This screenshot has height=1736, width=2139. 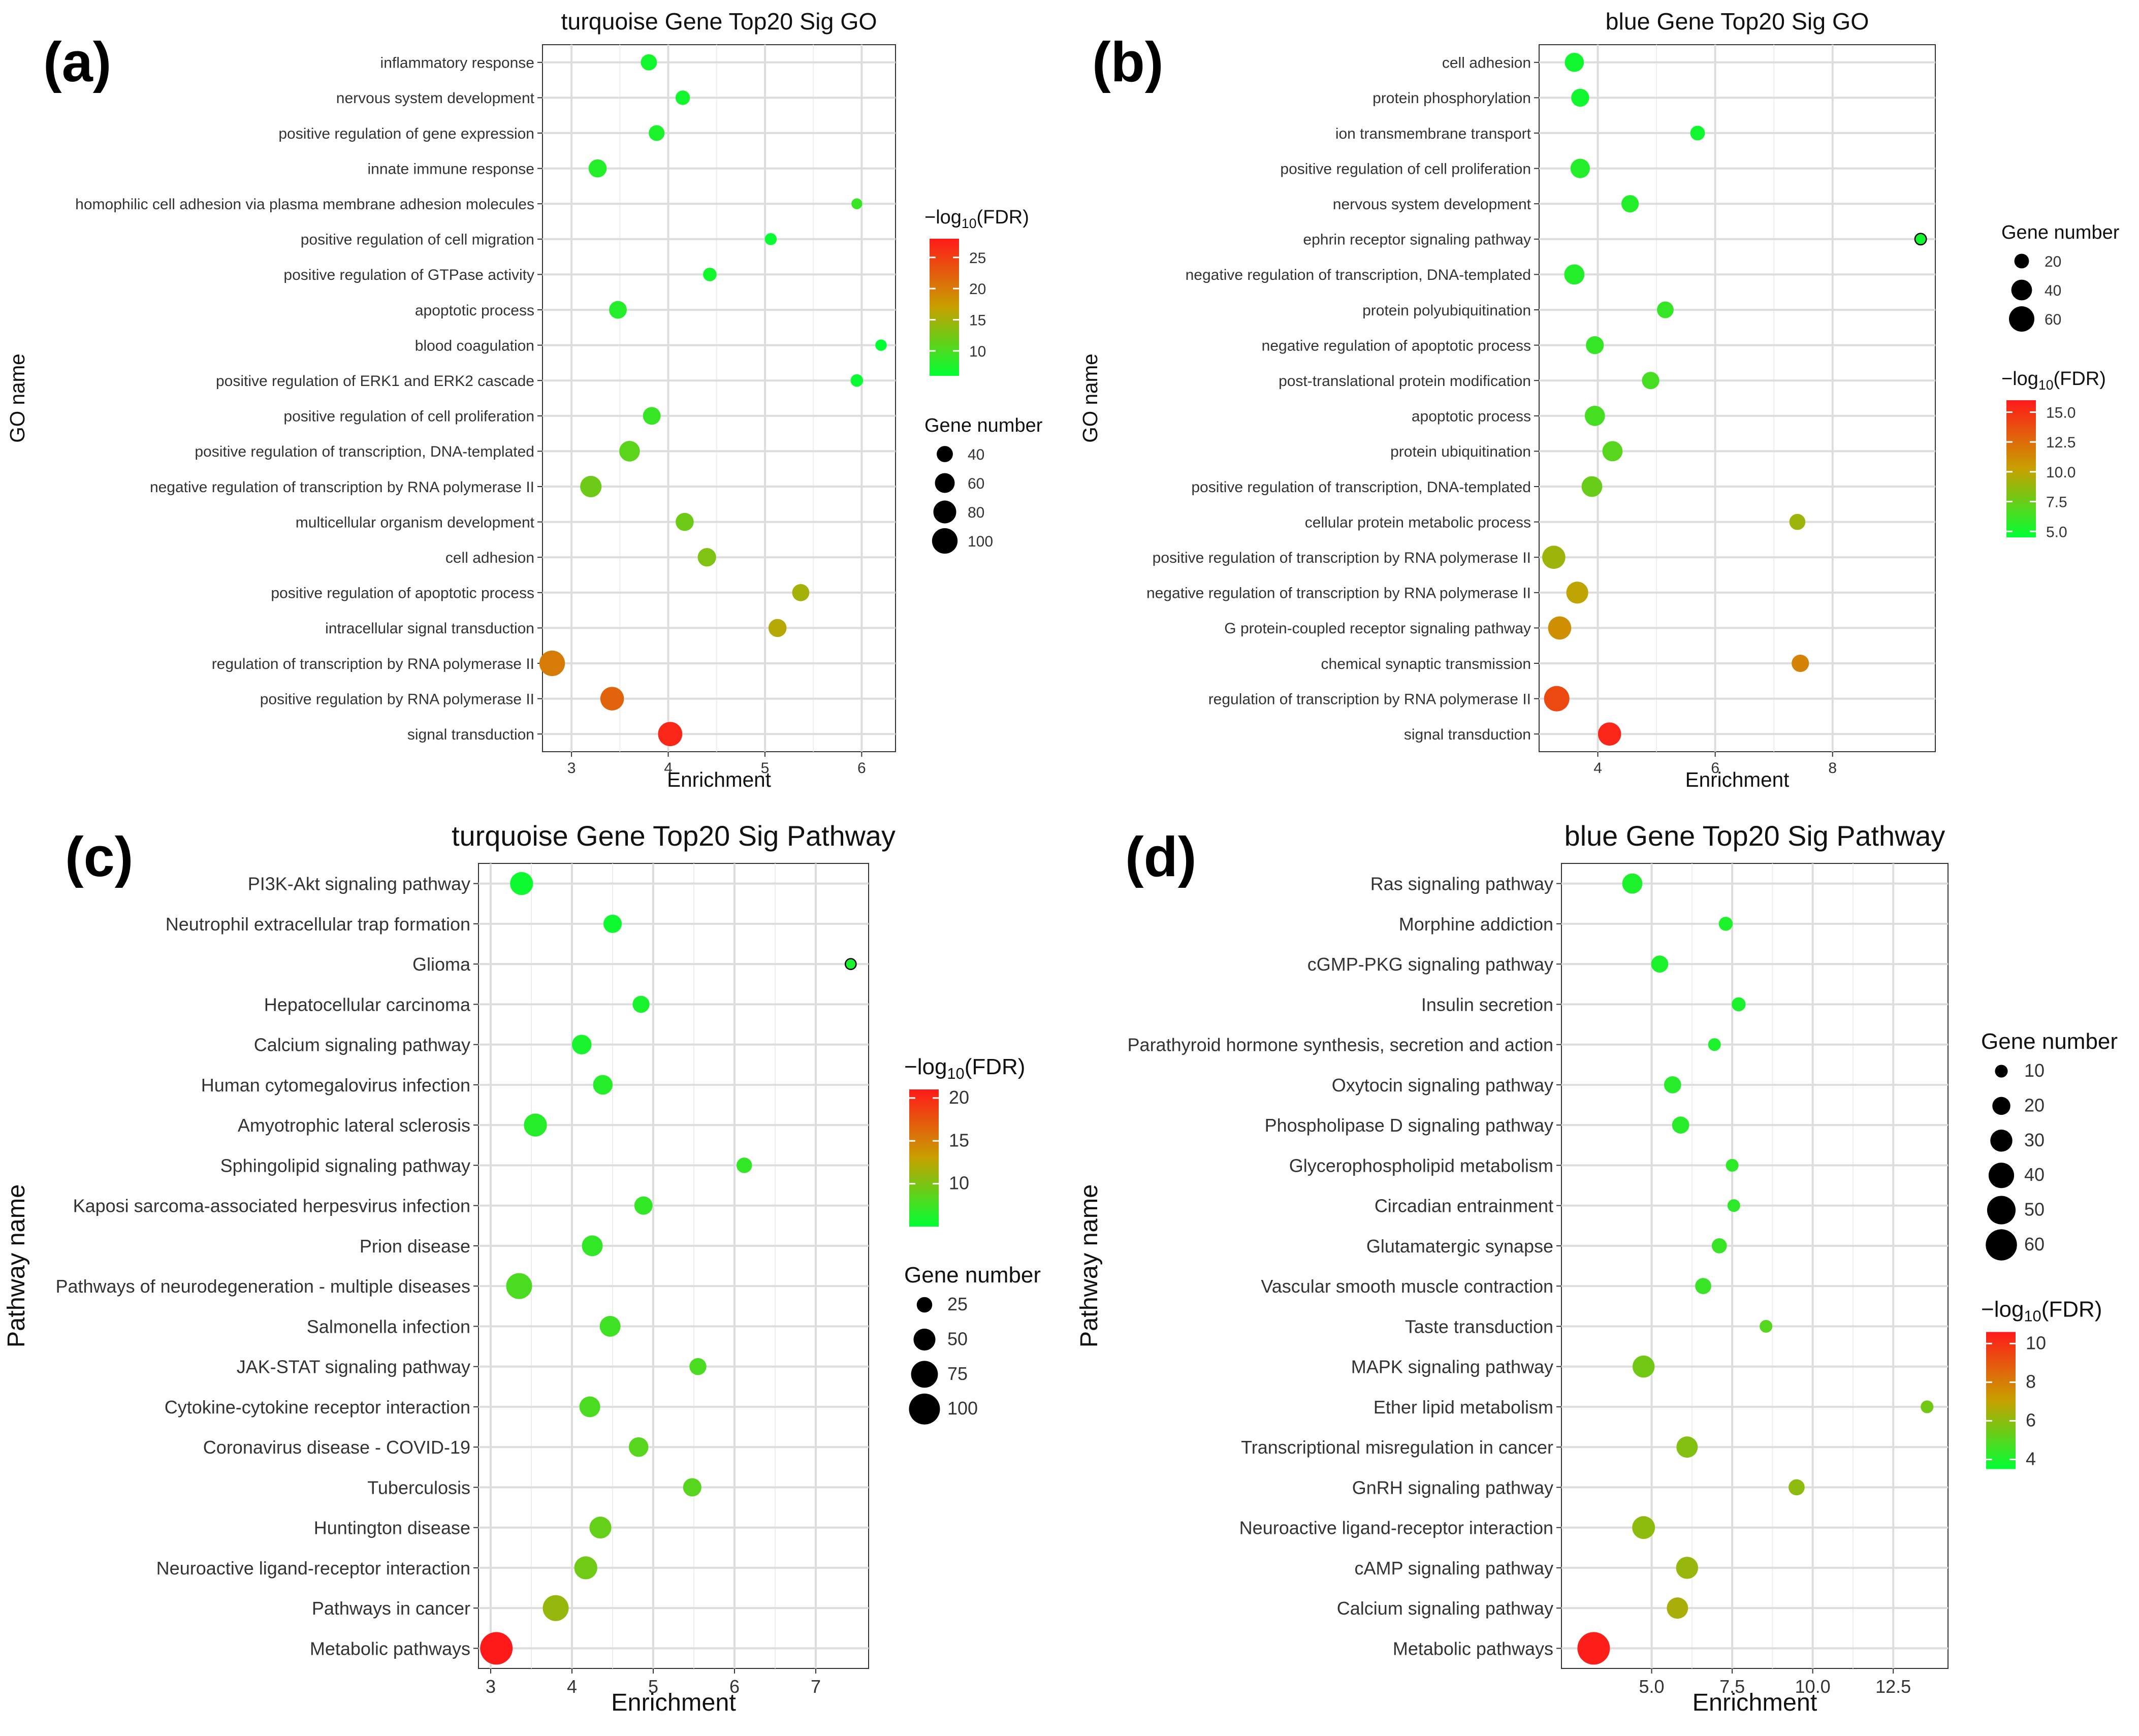 What do you see at coordinates (1430, 964) in the screenshot?
I see `y-tick-label: cGMP-PKG signaling pathway` at bounding box center [1430, 964].